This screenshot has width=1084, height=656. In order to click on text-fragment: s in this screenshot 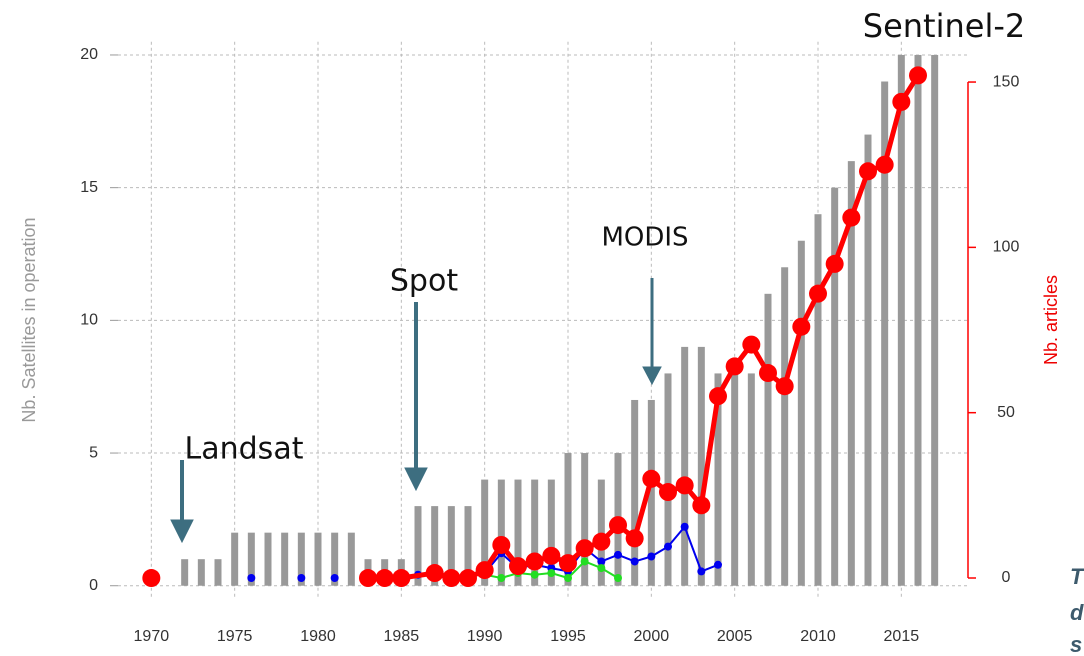, I will do `click(1076, 644)`.